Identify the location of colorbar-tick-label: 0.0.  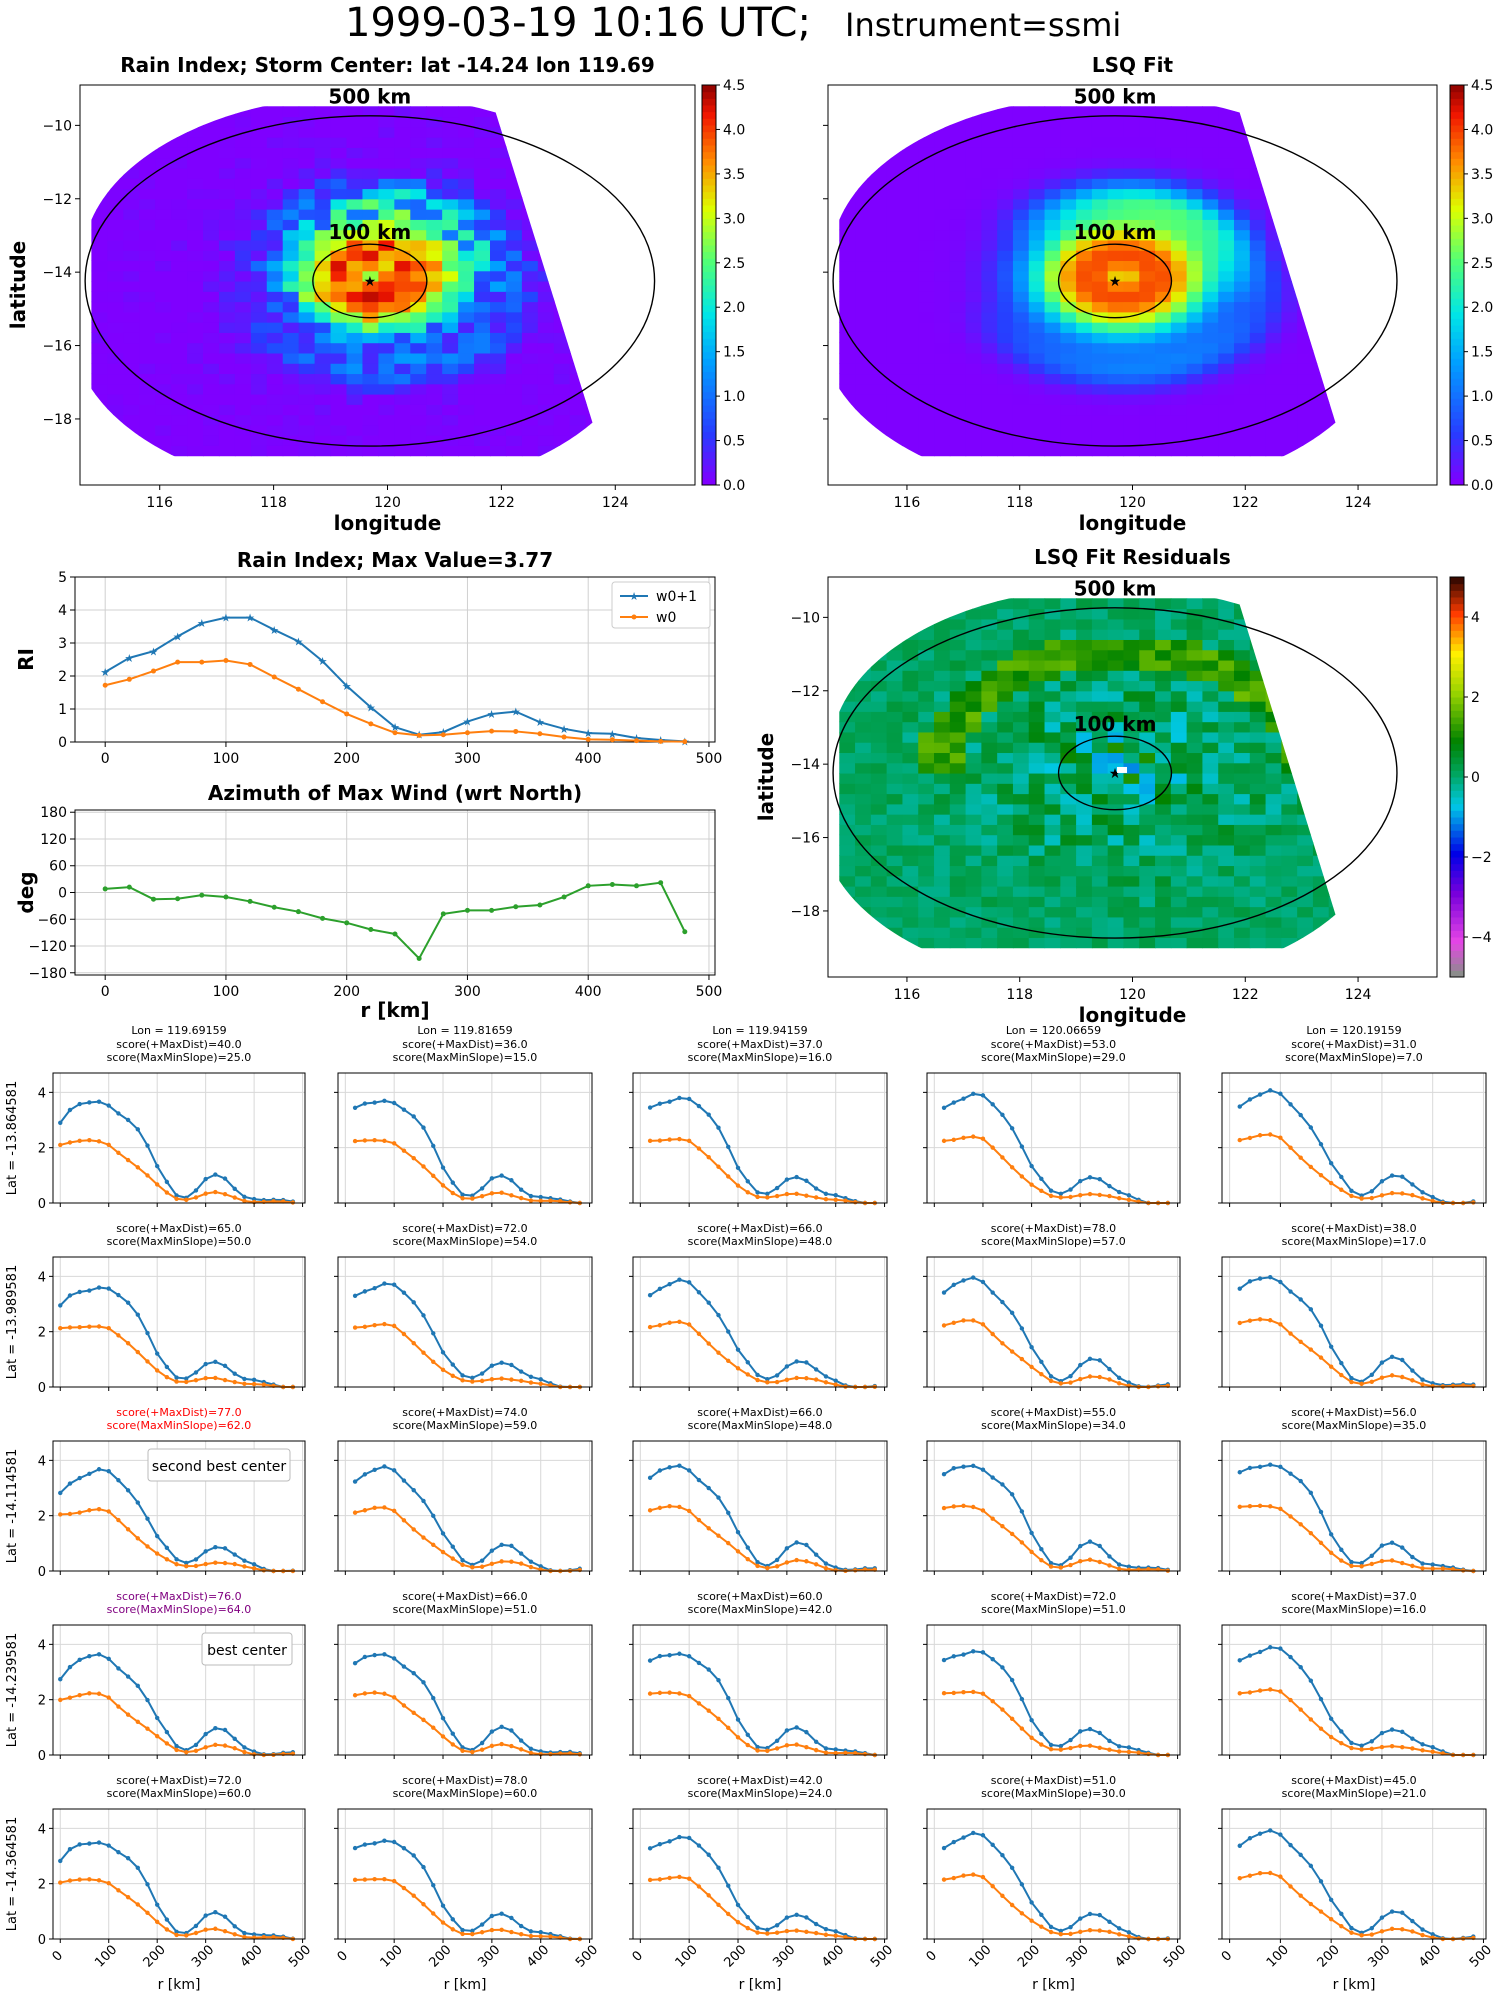
(734, 486).